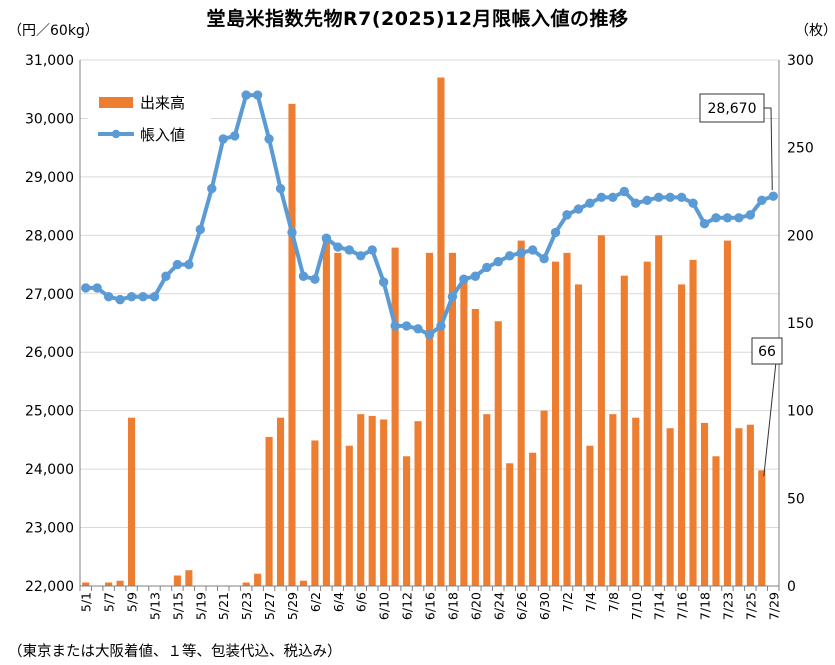 Image resolution: width=835 pixels, height=665 pixels. I want to click on x-tick-label: 5/9, so click(132, 602).